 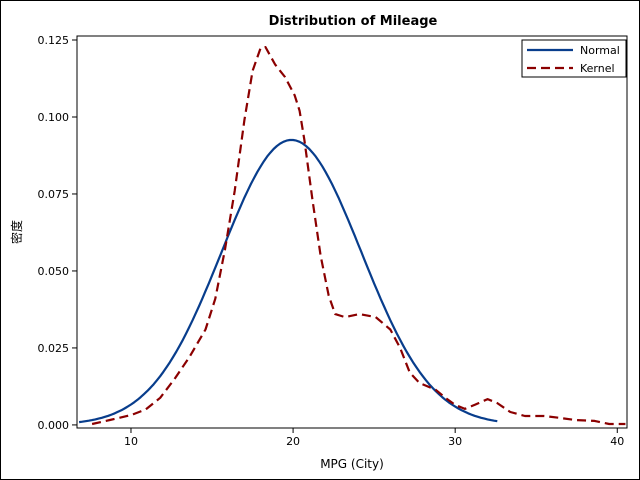 I want to click on legend-box, so click(x=574, y=58).